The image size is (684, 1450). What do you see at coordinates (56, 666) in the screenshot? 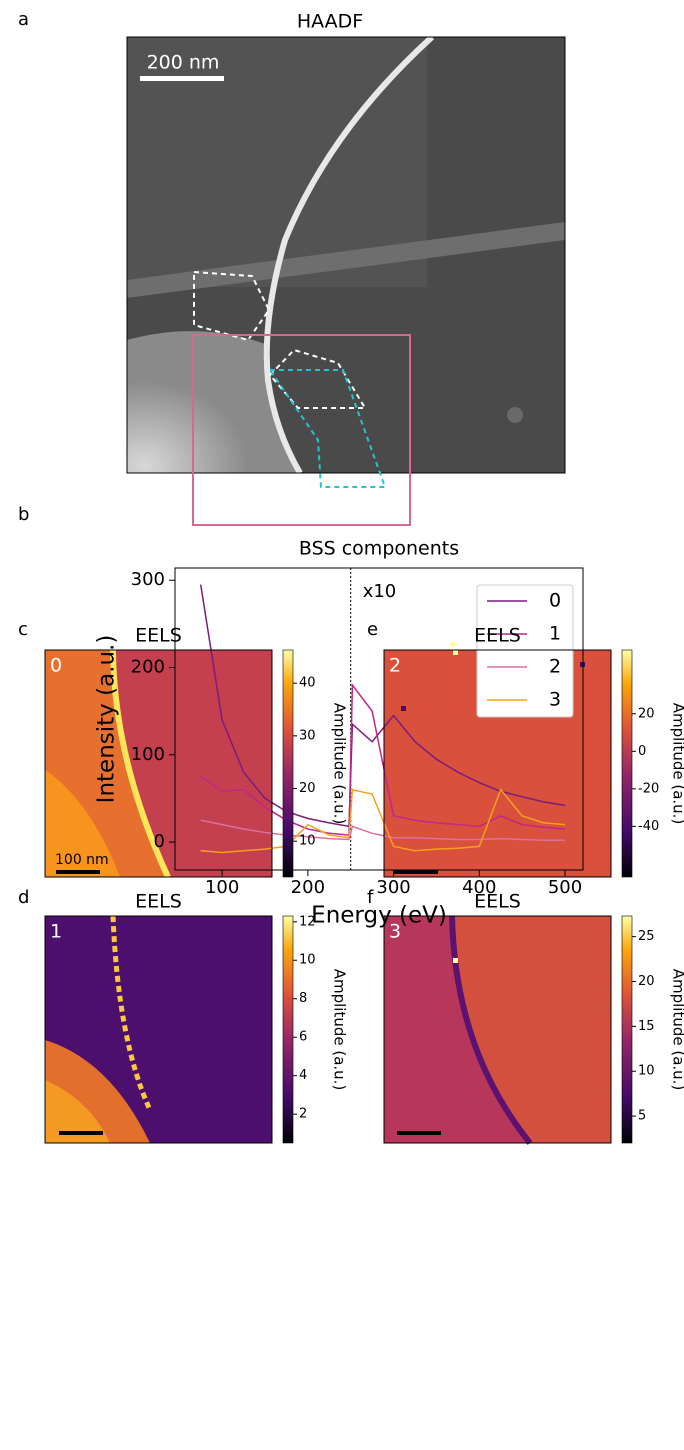
I see `component-label: 0` at bounding box center [56, 666].